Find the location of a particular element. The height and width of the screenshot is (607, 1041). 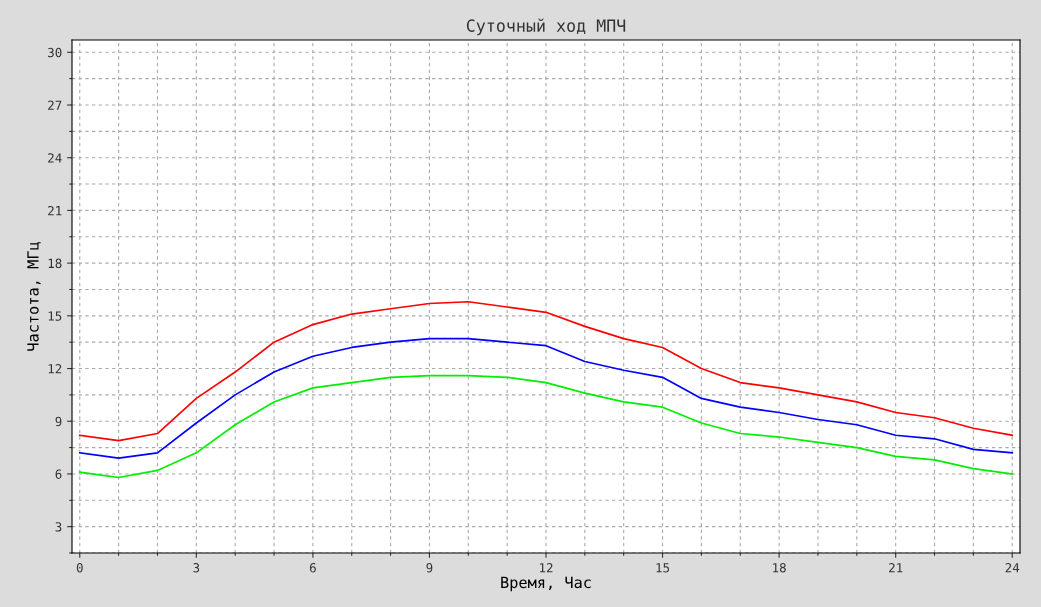

x-tick-label: 0 is located at coordinates (79, 568).